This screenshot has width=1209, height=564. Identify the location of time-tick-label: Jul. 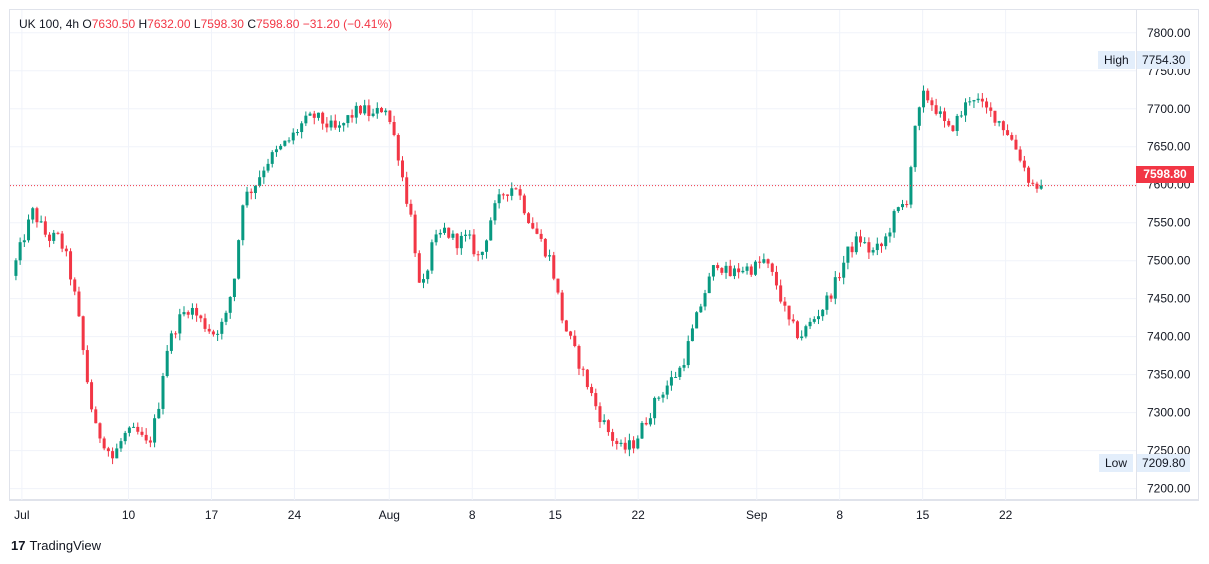
(21, 515).